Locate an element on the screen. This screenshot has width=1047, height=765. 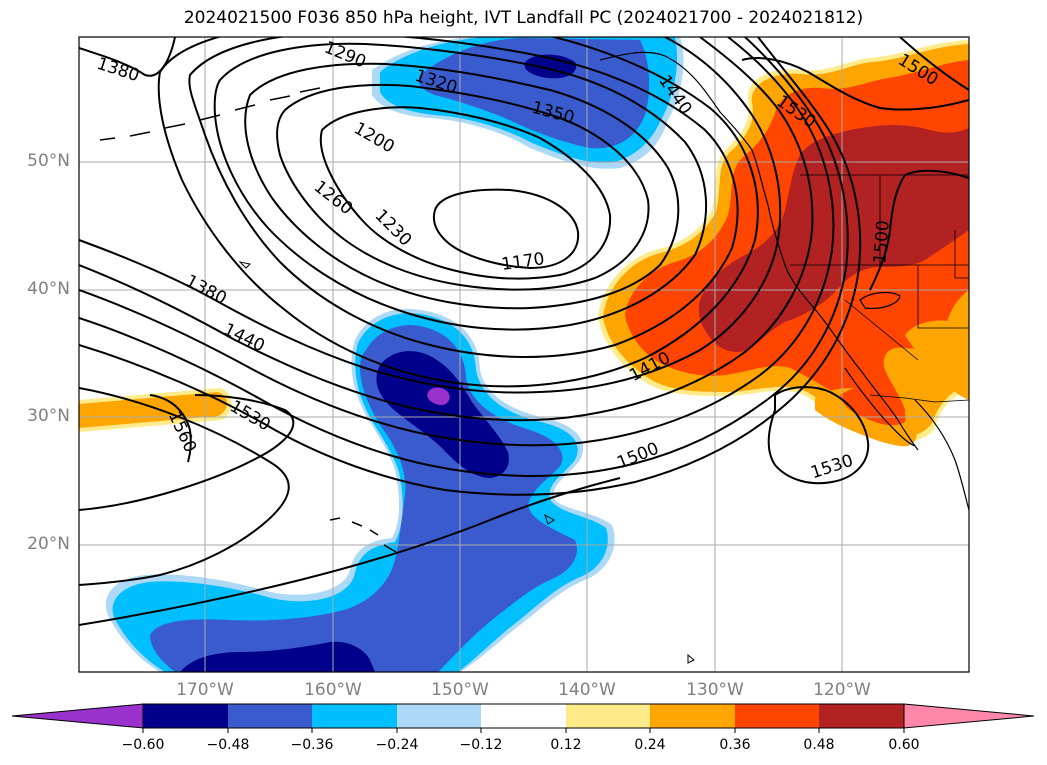
colorbar-label-10: 0.60 is located at coordinates (904, 745).